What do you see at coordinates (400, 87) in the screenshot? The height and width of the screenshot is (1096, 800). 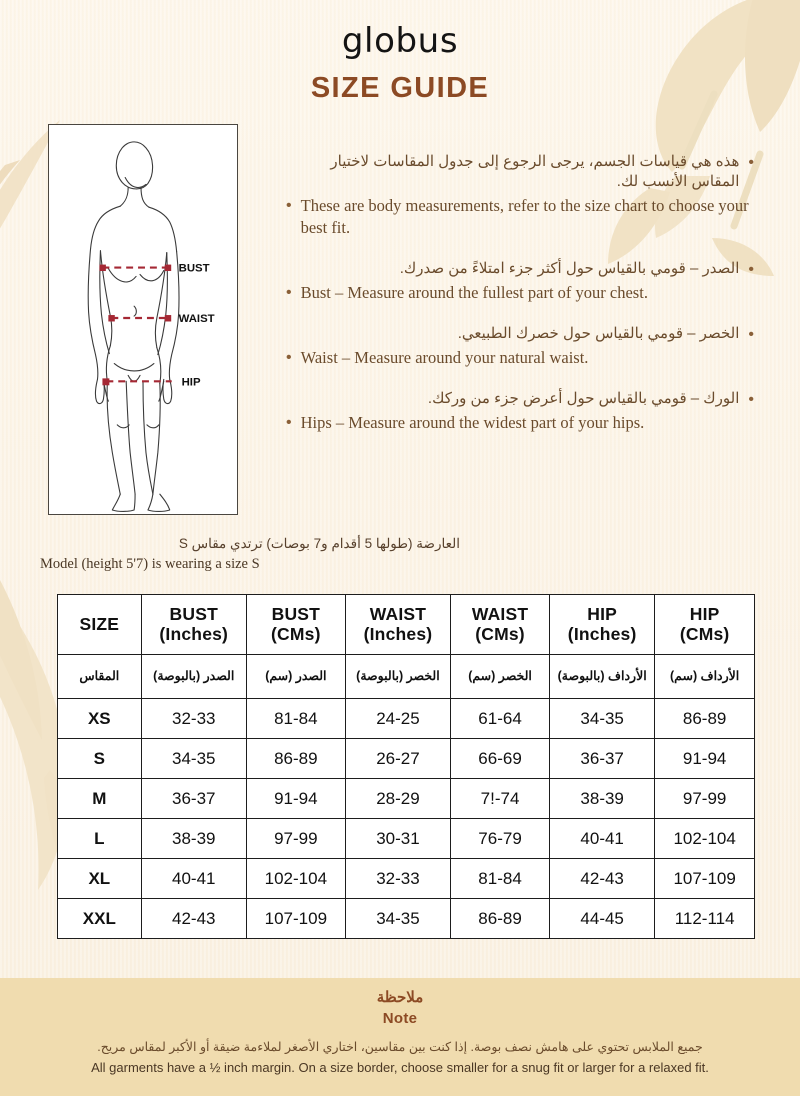 I see `page-title: SIZE GUIDE` at bounding box center [400, 87].